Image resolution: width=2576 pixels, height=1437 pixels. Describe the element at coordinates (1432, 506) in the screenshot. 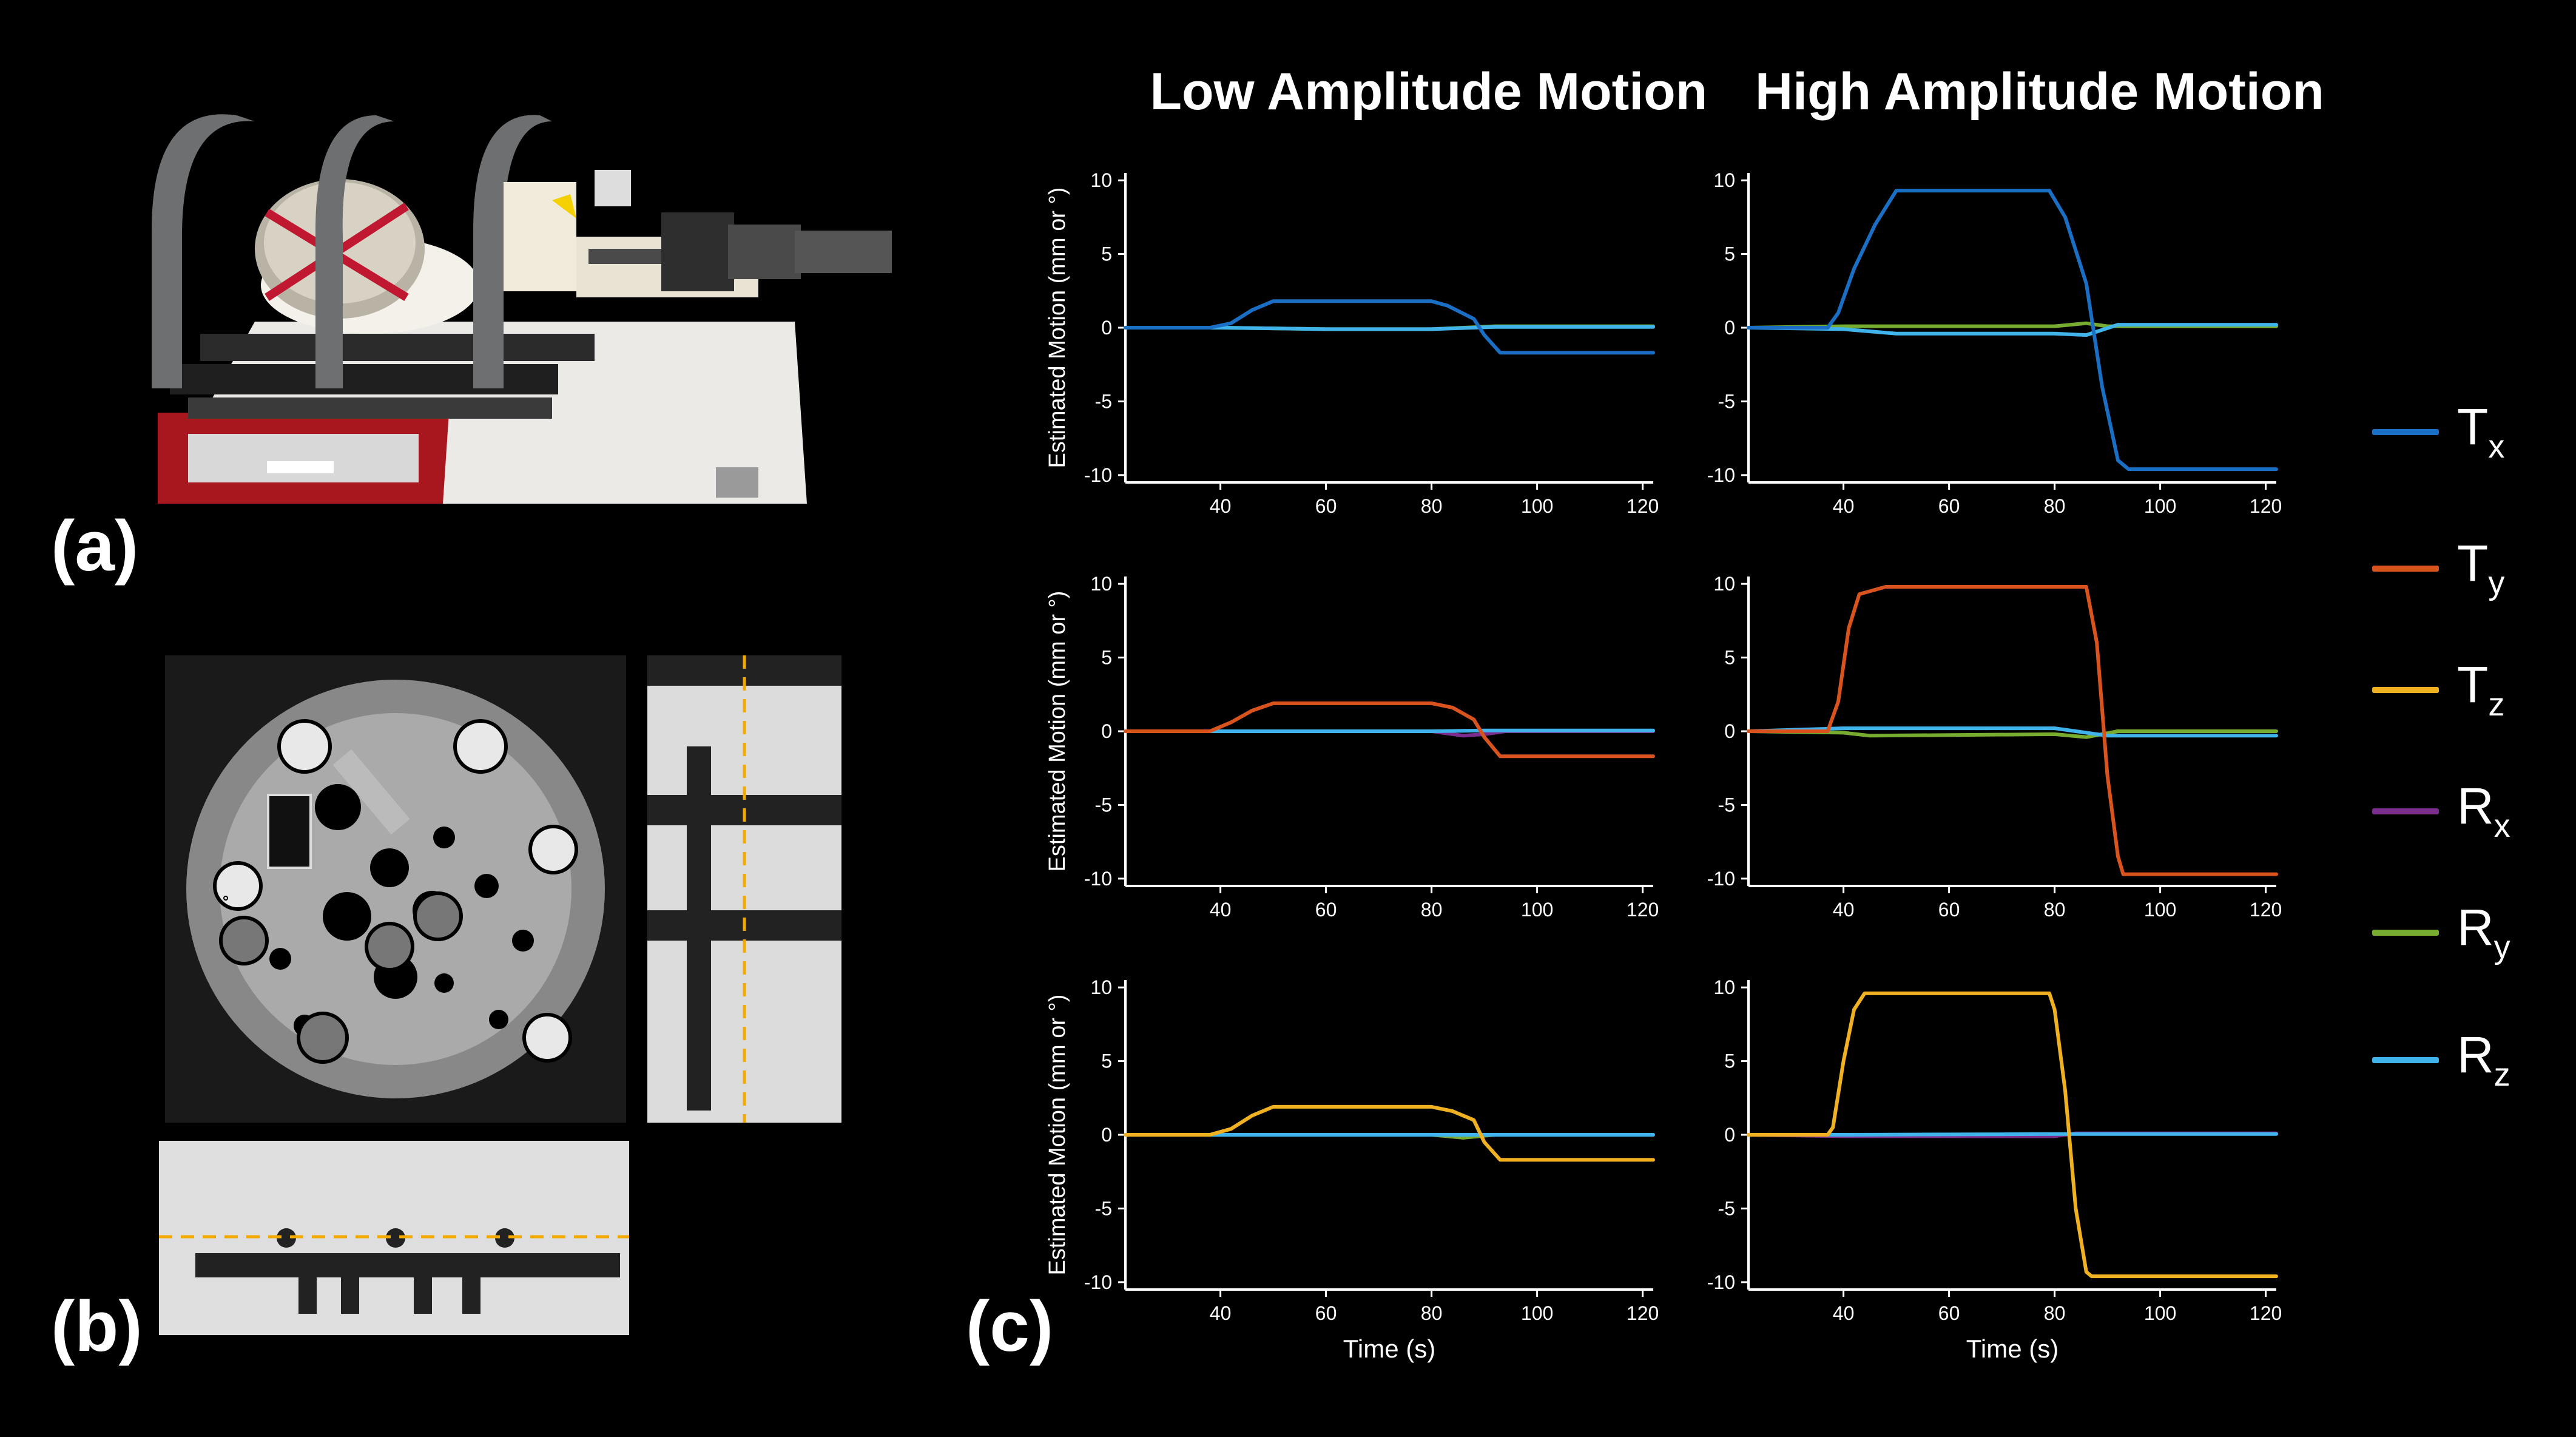

I see `plot-Tx-low-x-tick-label: 80` at that location.